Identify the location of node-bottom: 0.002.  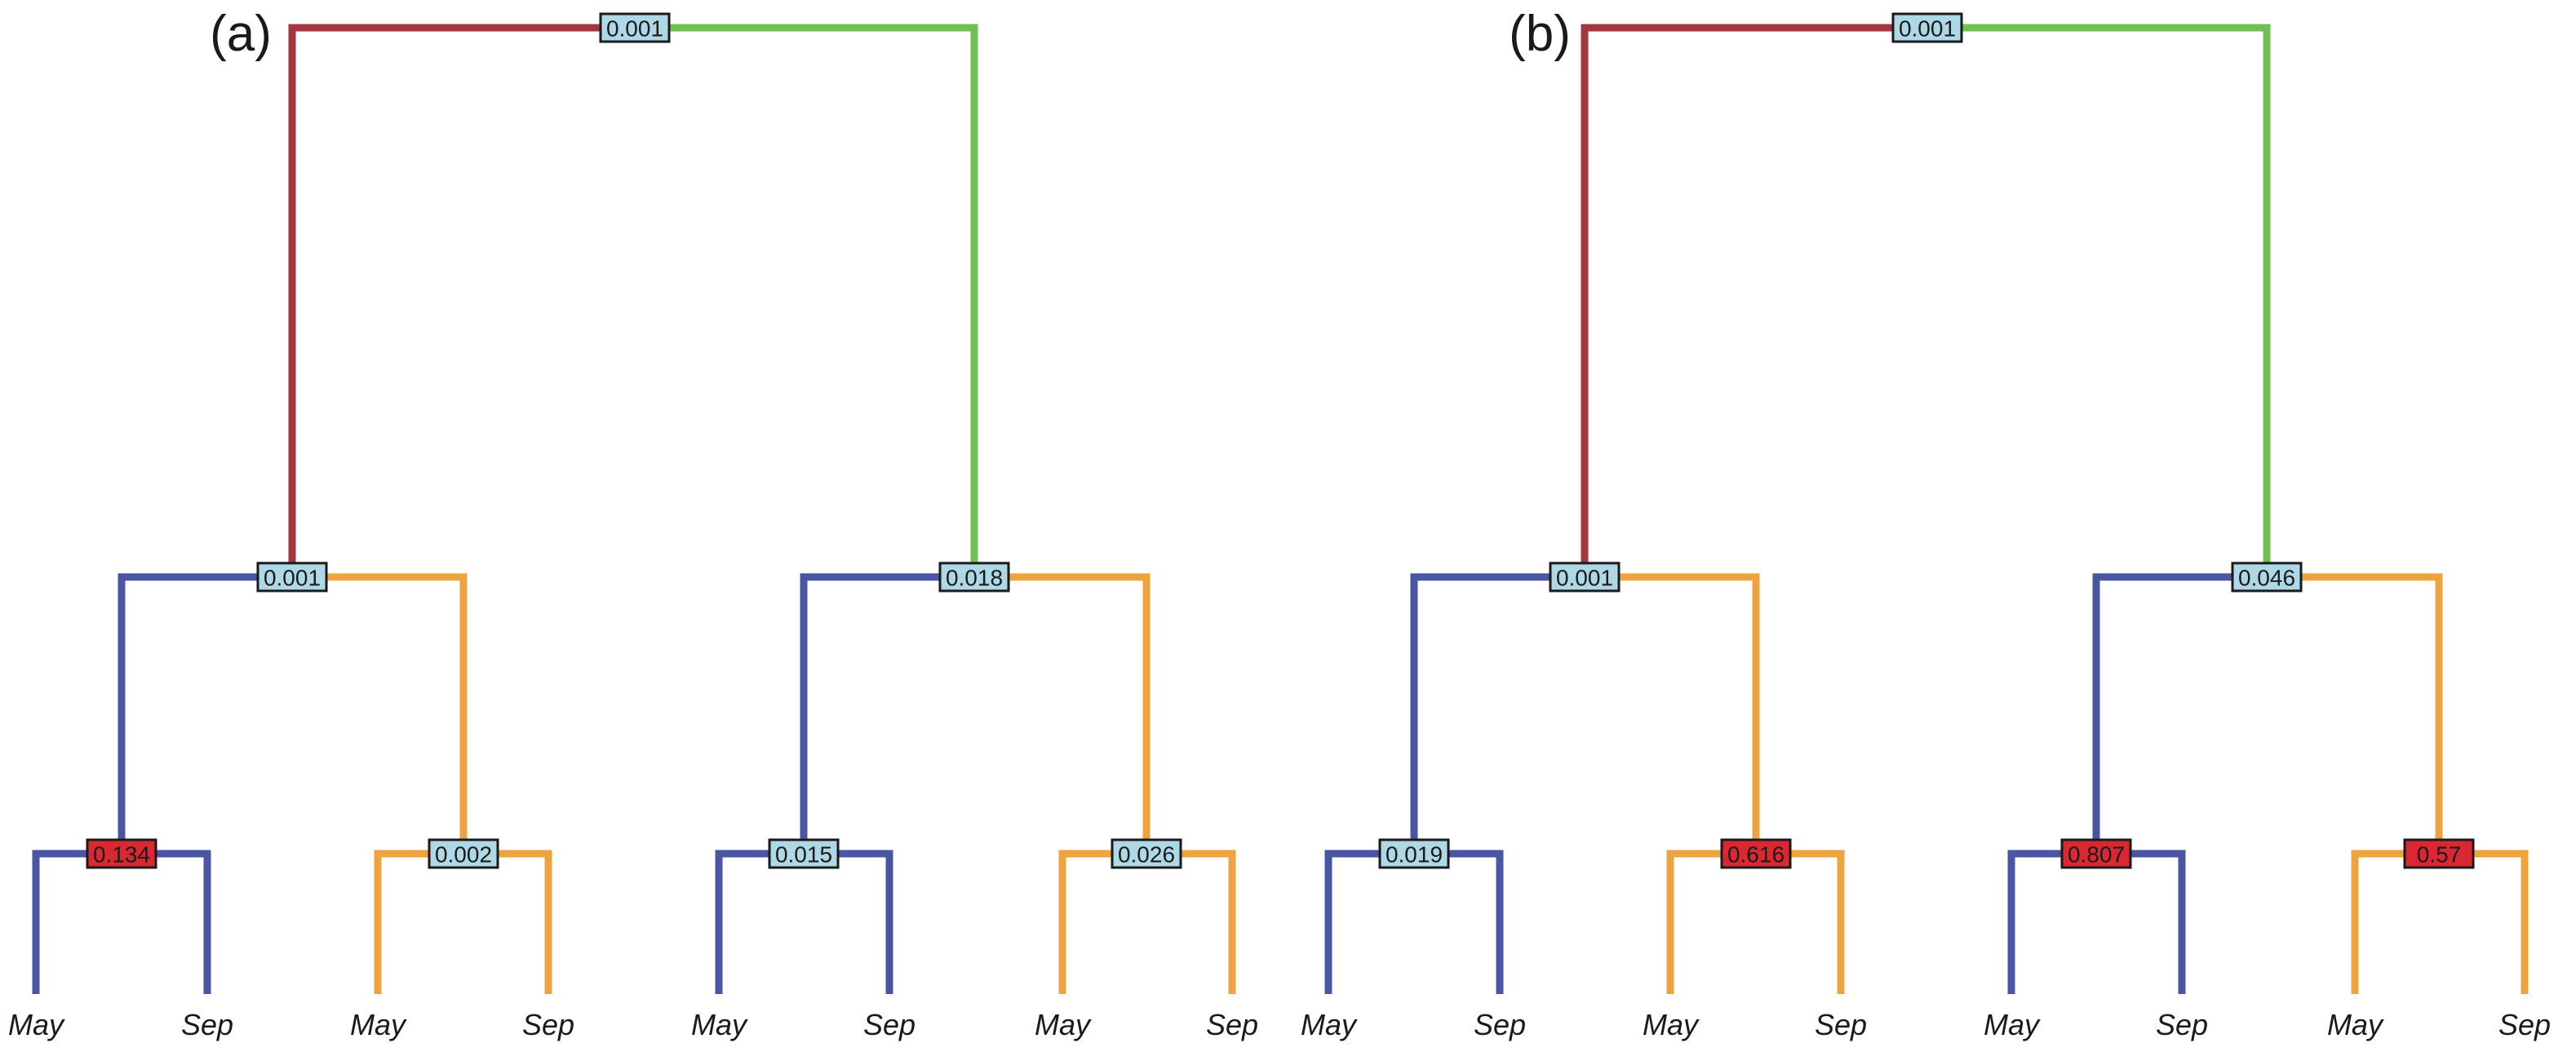
(464, 853).